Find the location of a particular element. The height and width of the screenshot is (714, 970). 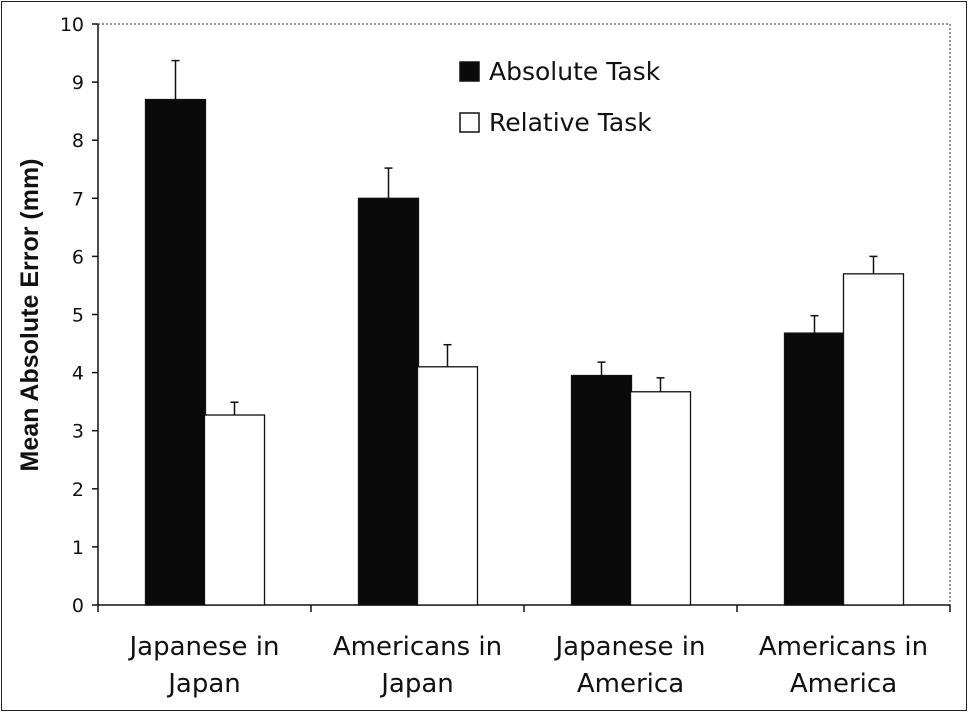

y-tick-label: 6 is located at coordinates (78, 257).